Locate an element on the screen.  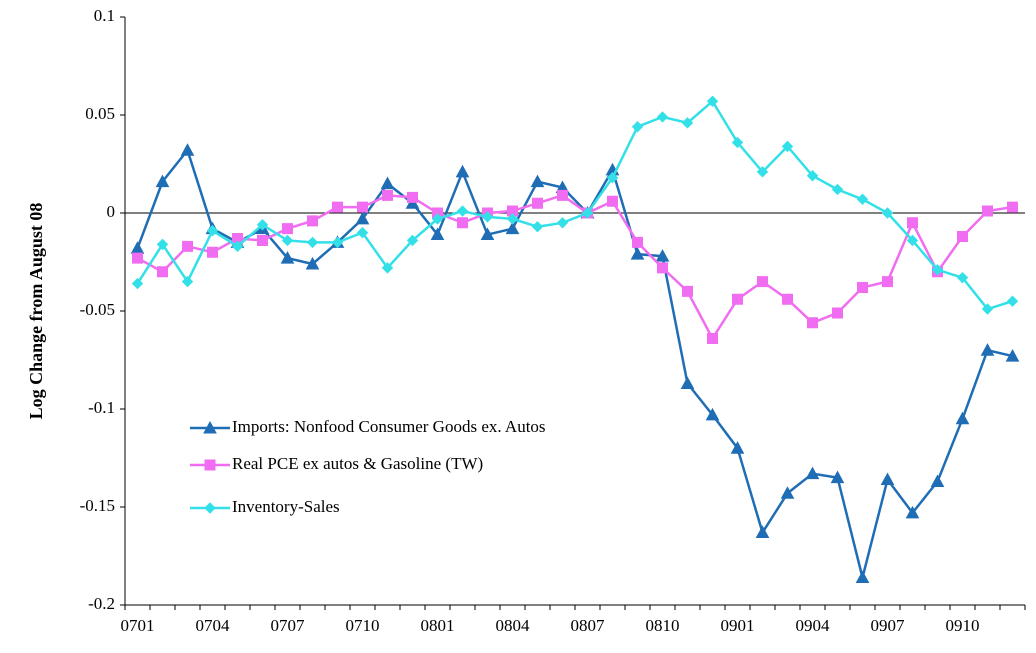
x-tick-label: 0901 is located at coordinates (738, 625).